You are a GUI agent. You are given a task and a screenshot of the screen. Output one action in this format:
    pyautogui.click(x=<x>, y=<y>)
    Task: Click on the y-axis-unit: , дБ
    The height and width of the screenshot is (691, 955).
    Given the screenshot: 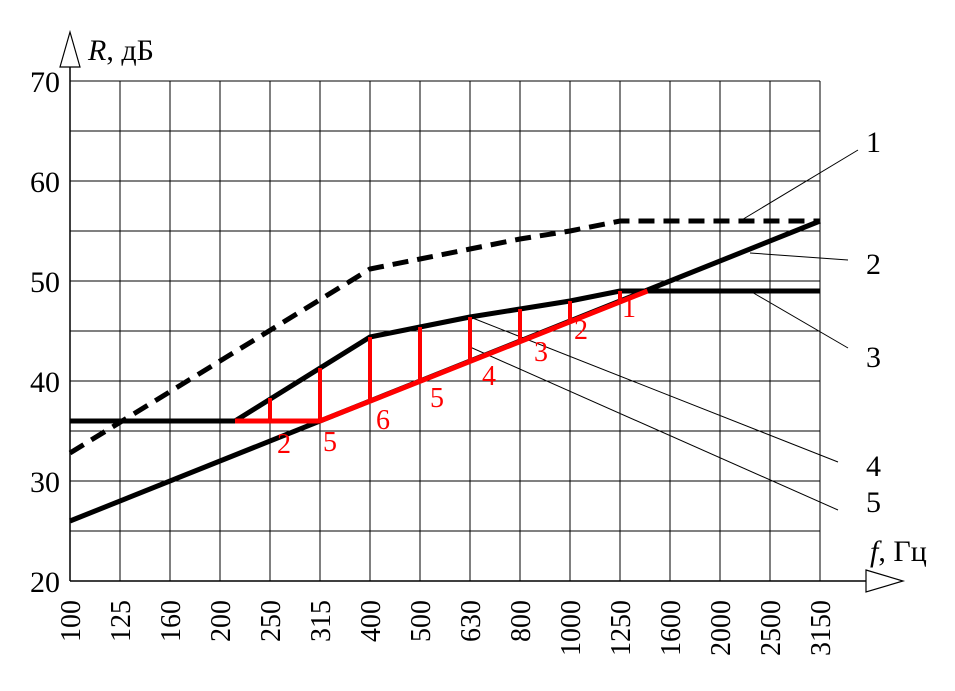 What is the action you would take?
    pyautogui.click(x=130, y=50)
    